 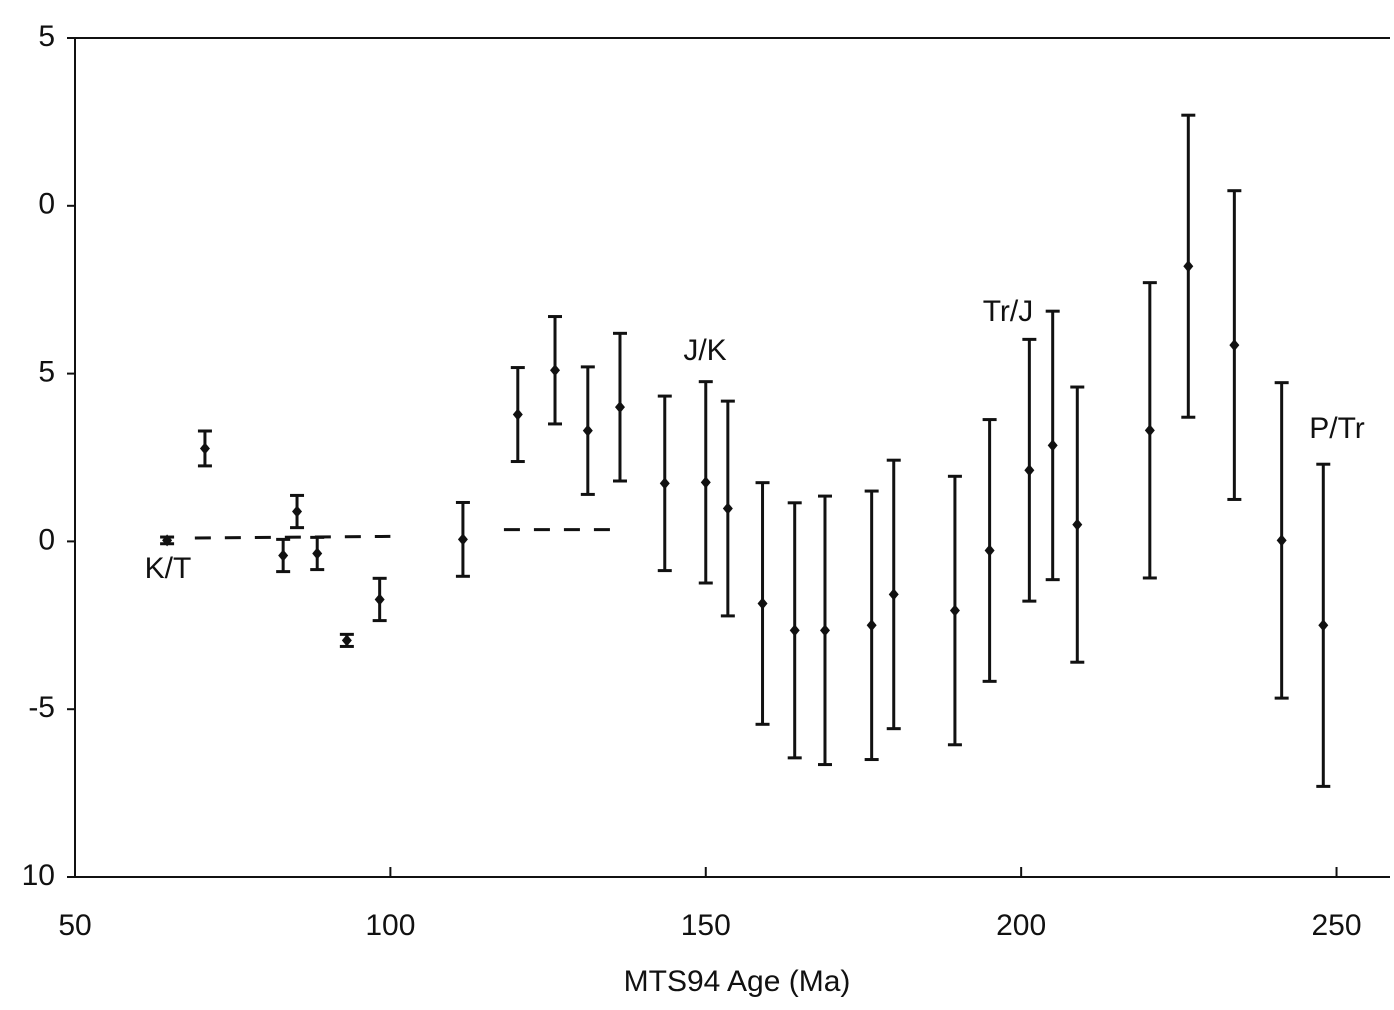 I want to click on annotation: J/K, so click(x=704, y=350).